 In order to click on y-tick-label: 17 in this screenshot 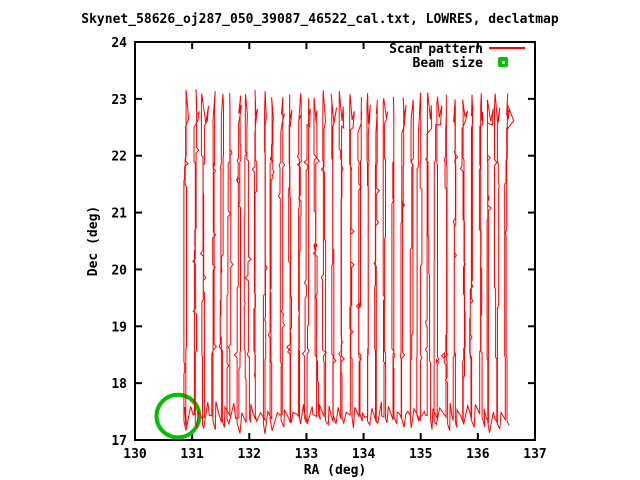, I will do `click(119, 441)`.